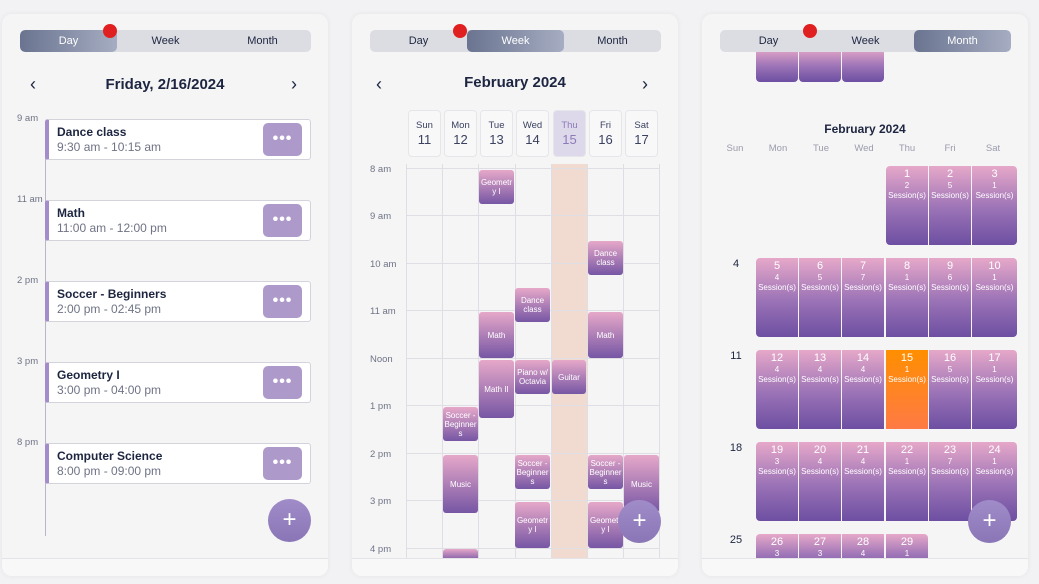 This screenshot has height=584, width=1039. Describe the element at coordinates (569, 377) in the screenshot. I see `session-block: Guitar` at that location.